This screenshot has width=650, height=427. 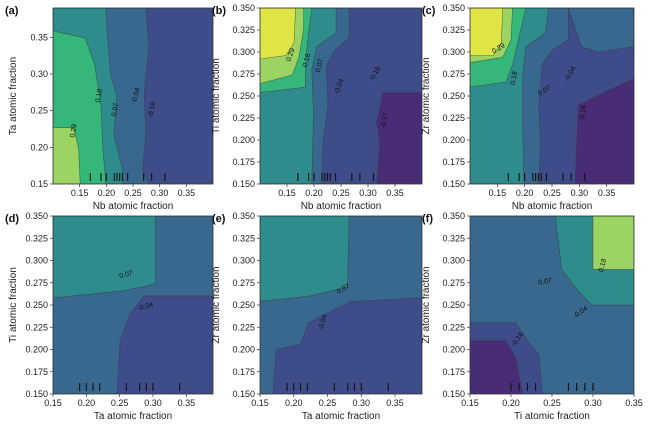 What do you see at coordinates (385, 120) in the screenshot?
I see `contour-label: -0.27` at bounding box center [385, 120].